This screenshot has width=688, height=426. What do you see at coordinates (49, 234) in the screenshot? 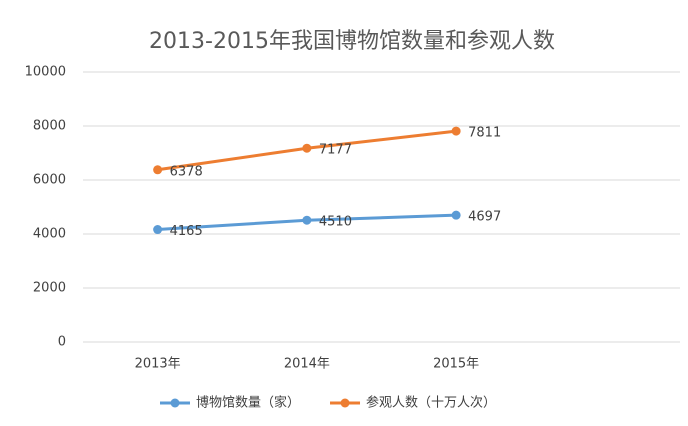
I see `y-tick-label: 4000` at bounding box center [49, 234].